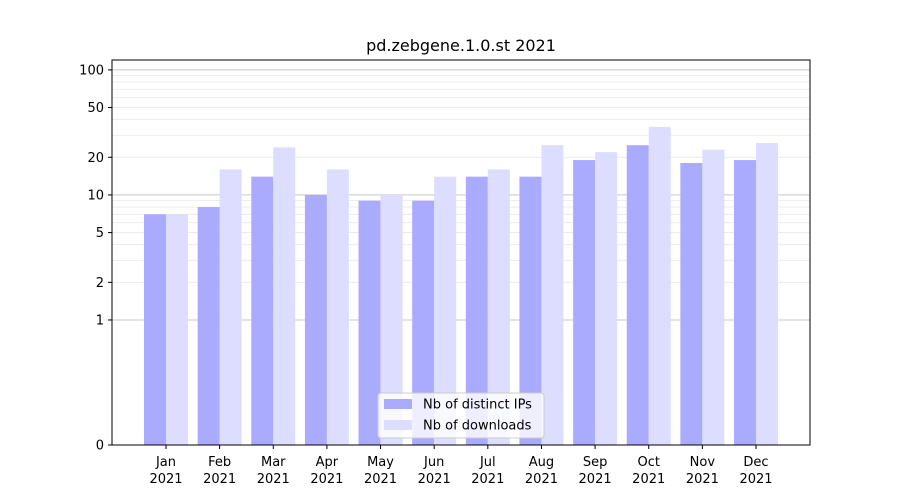 This screenshot has height=500, width=900. I want to click on y-tick-label: 1, so click(100, 320).